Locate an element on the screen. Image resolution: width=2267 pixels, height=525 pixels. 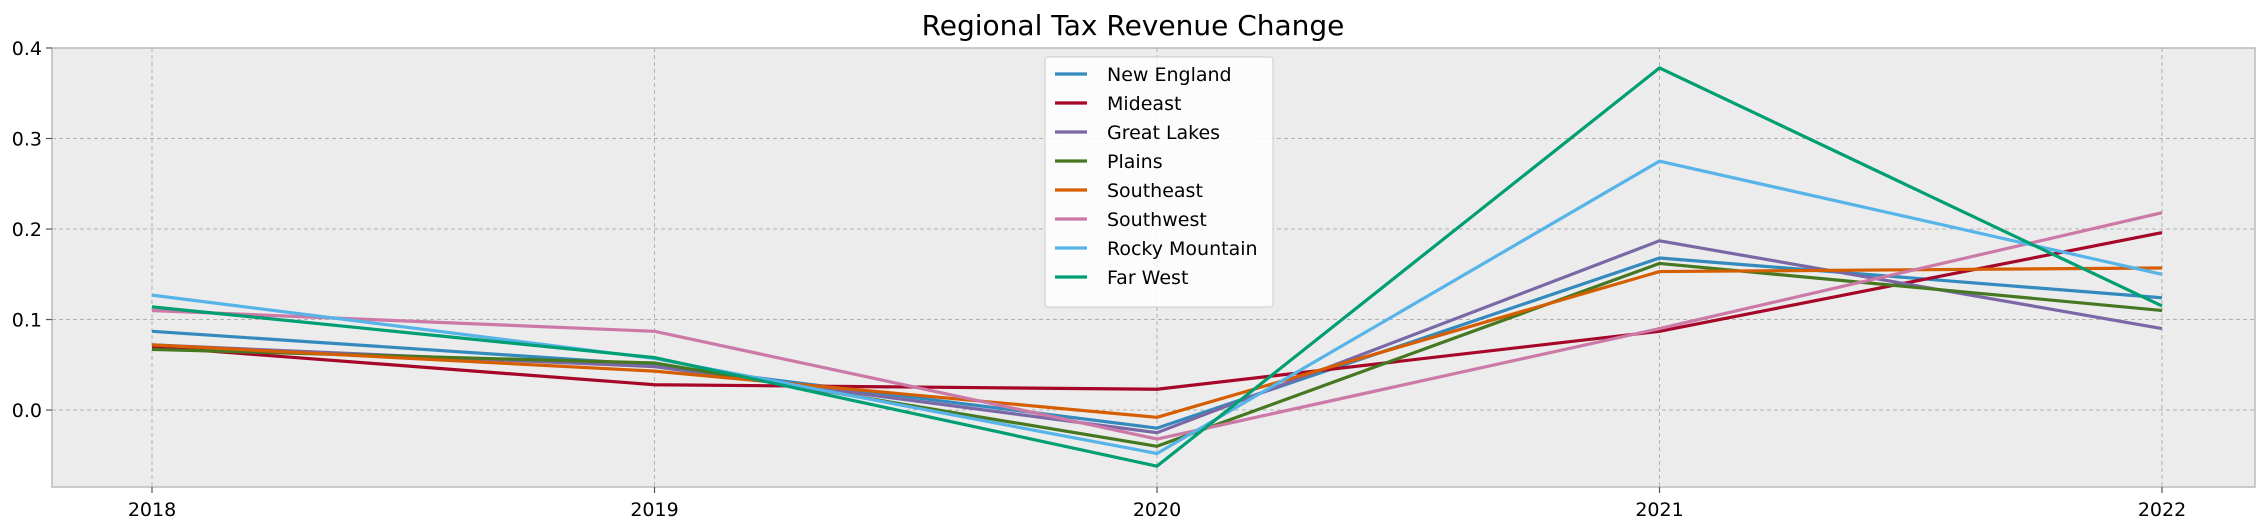
x-tick-label: 2021 is located at coordinates (1659, 510).